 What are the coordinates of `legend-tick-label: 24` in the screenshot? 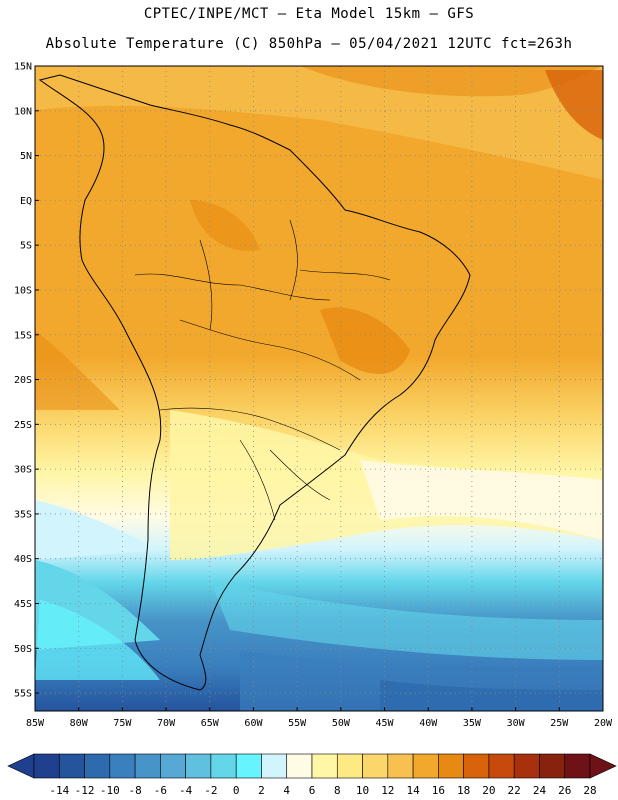 It's located at (540, 790).